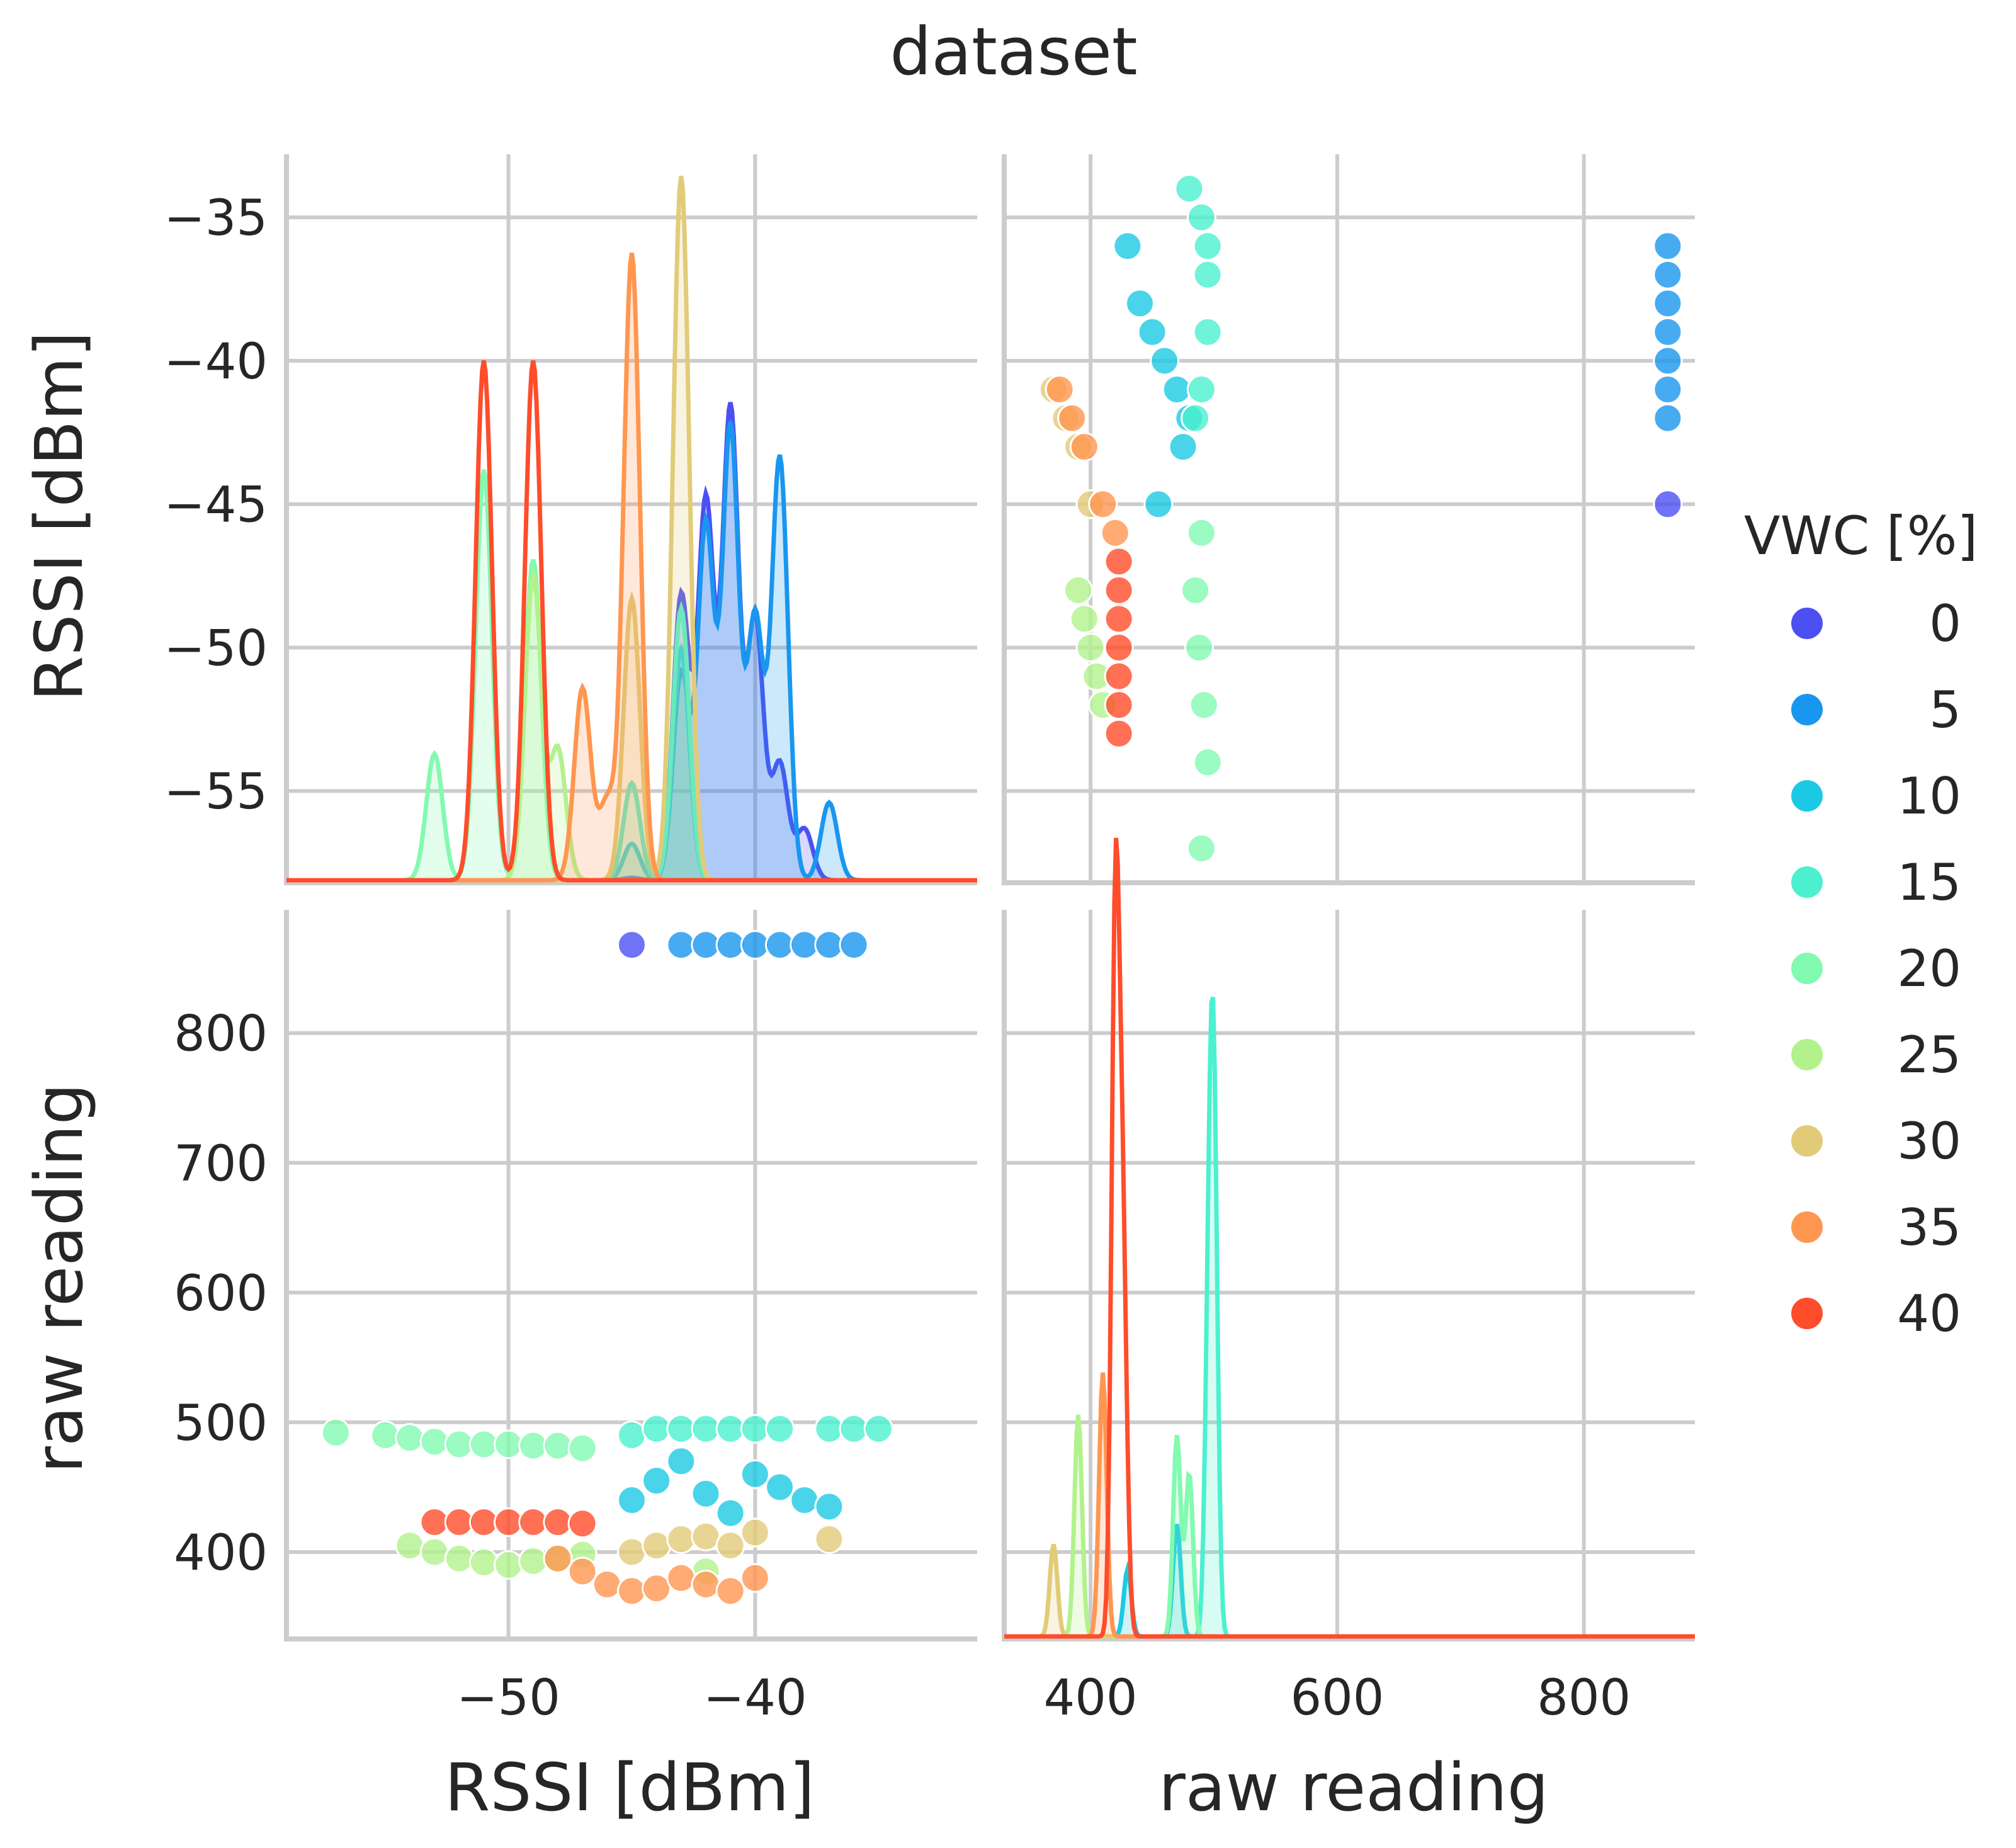 The width and height of the screenshot is (2016, 1848). Describe the element at coordinates (1929, 1055) in the screenshot. I see `legend-label-25: 25` at that location.